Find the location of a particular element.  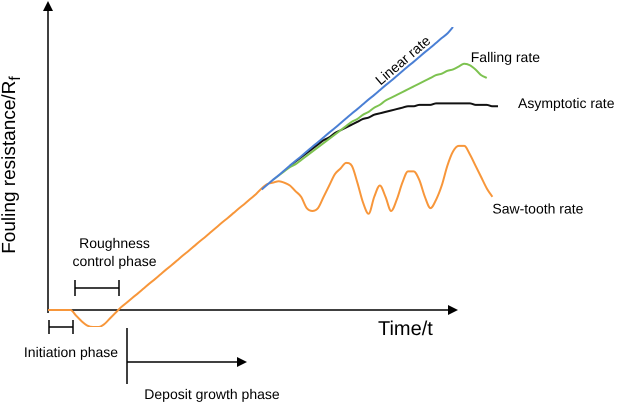

series-label: Saw-tooth rate is located at coordinates (538, 208).